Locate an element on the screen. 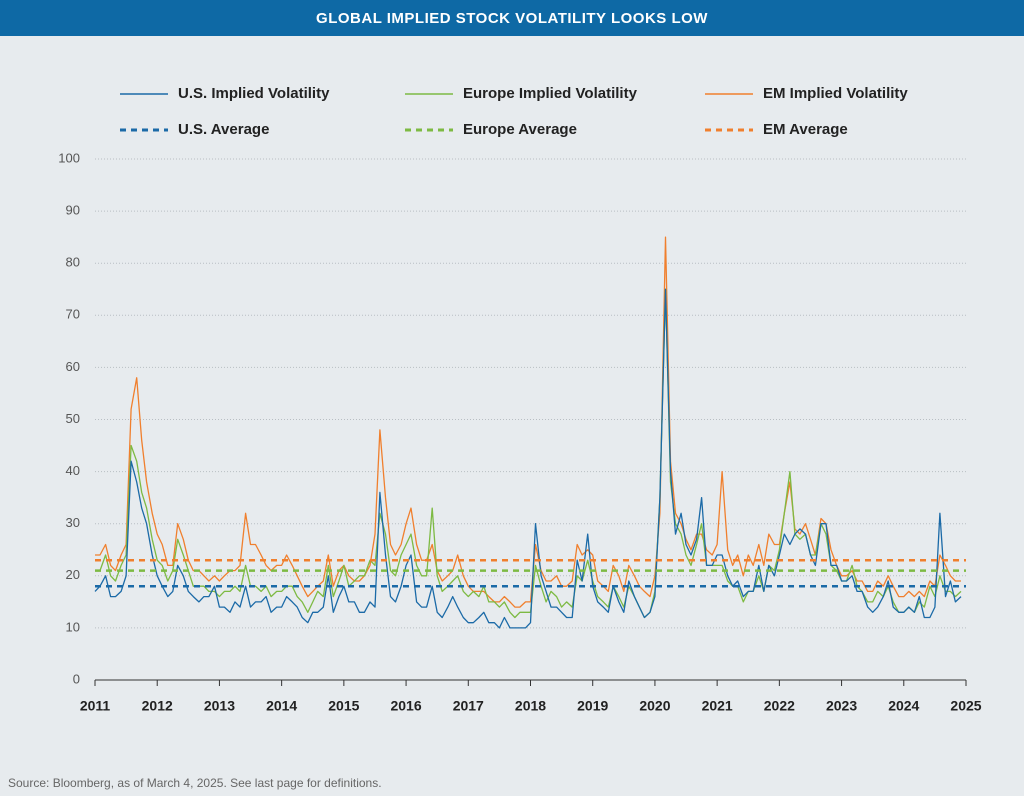 This screenshot has height=796, width=1024. x-tick-label: 2015 is located at coordinates (343, 706).